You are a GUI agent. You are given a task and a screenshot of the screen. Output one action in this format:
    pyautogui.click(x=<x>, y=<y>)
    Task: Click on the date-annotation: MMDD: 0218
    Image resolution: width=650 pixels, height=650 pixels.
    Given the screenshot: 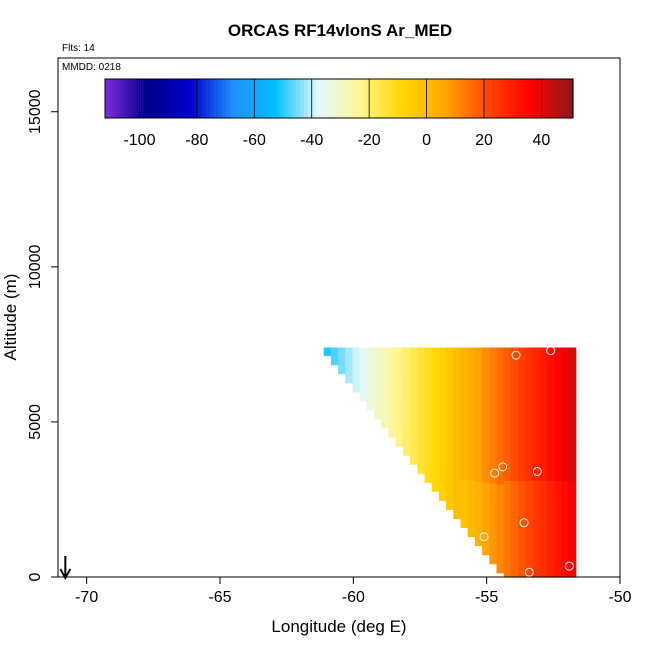 What is the action you would take?
    pyautogui.click(x=91, y=67)
    